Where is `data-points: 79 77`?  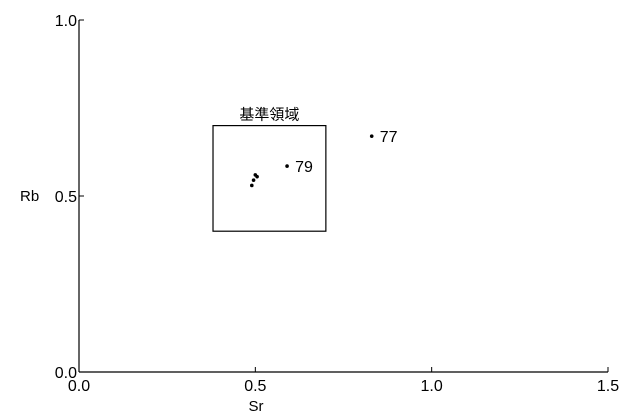 data-points: 79 77 is located at coordinates (324, 158).